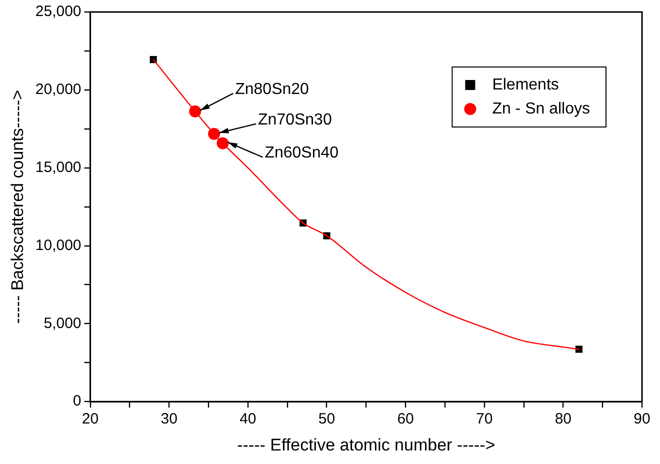  Describe the element at coordinates (541, 109) in the screenshot. I see `legend-label: Zn - Sn alloys` at that location.